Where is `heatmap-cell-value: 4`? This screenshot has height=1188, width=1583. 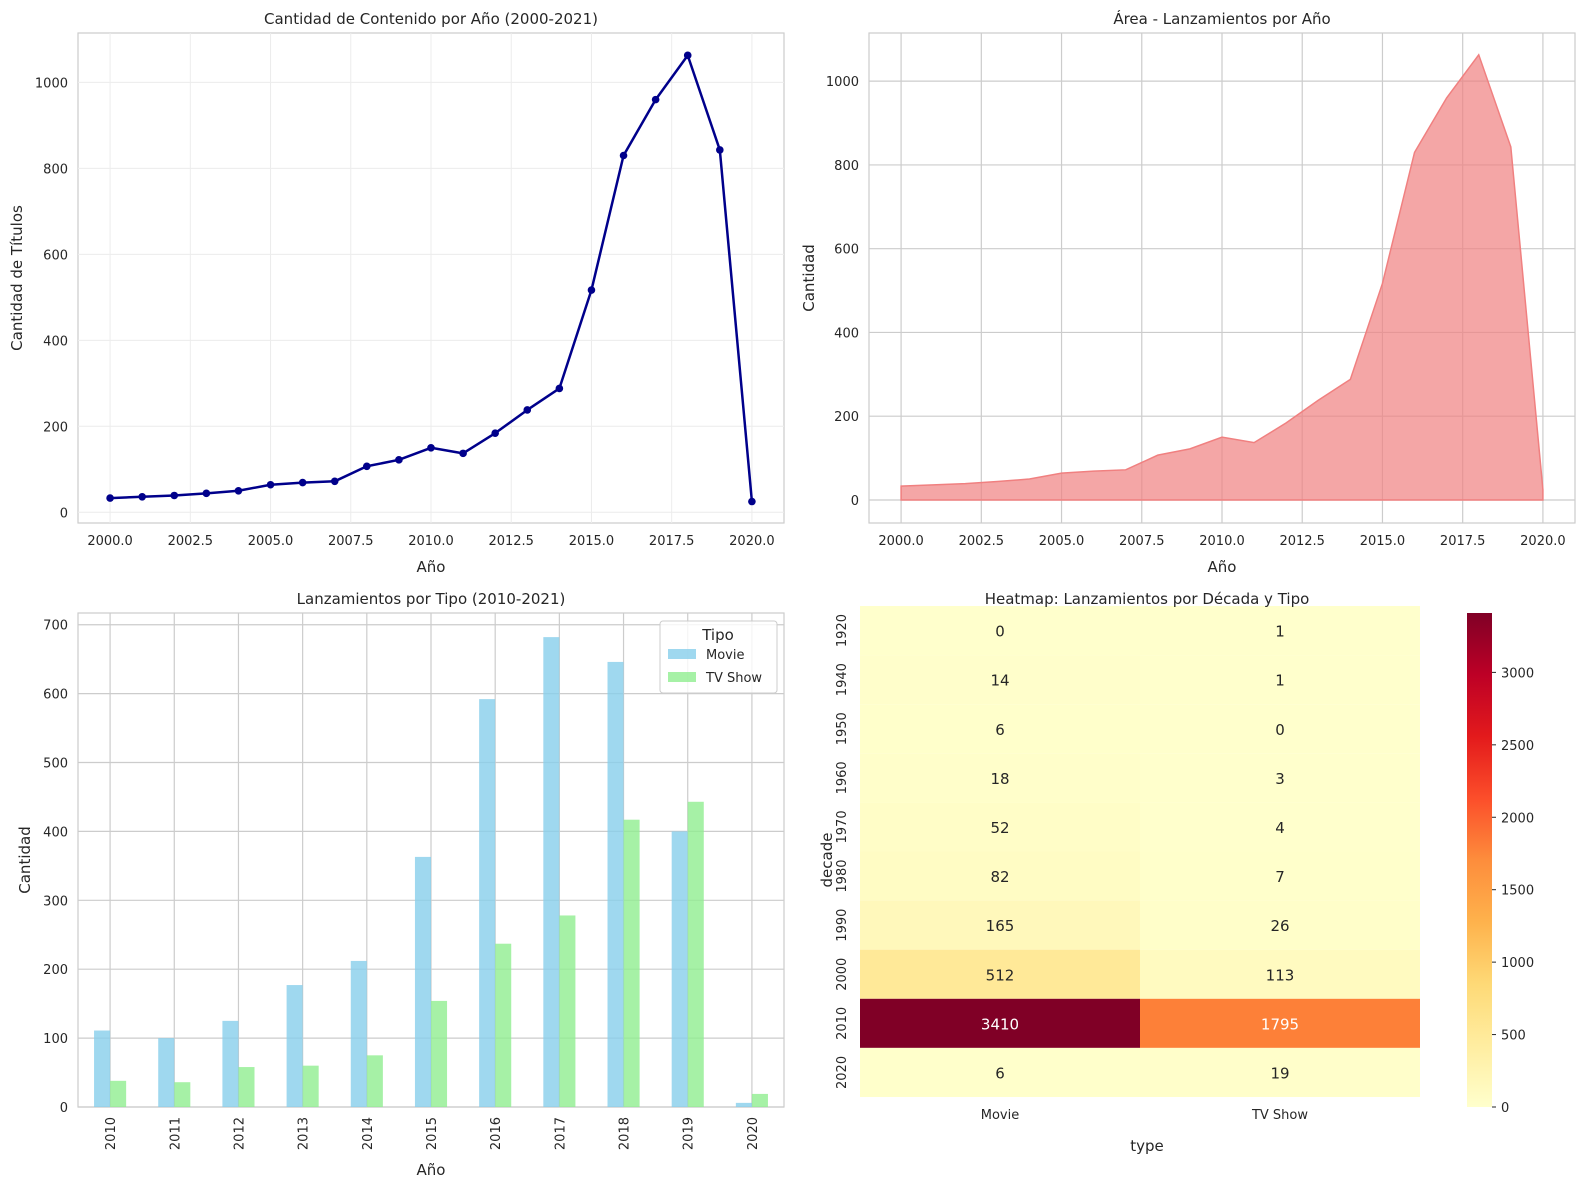 heatmap-cell-value: 4 is located at coordinates (1280, 828).